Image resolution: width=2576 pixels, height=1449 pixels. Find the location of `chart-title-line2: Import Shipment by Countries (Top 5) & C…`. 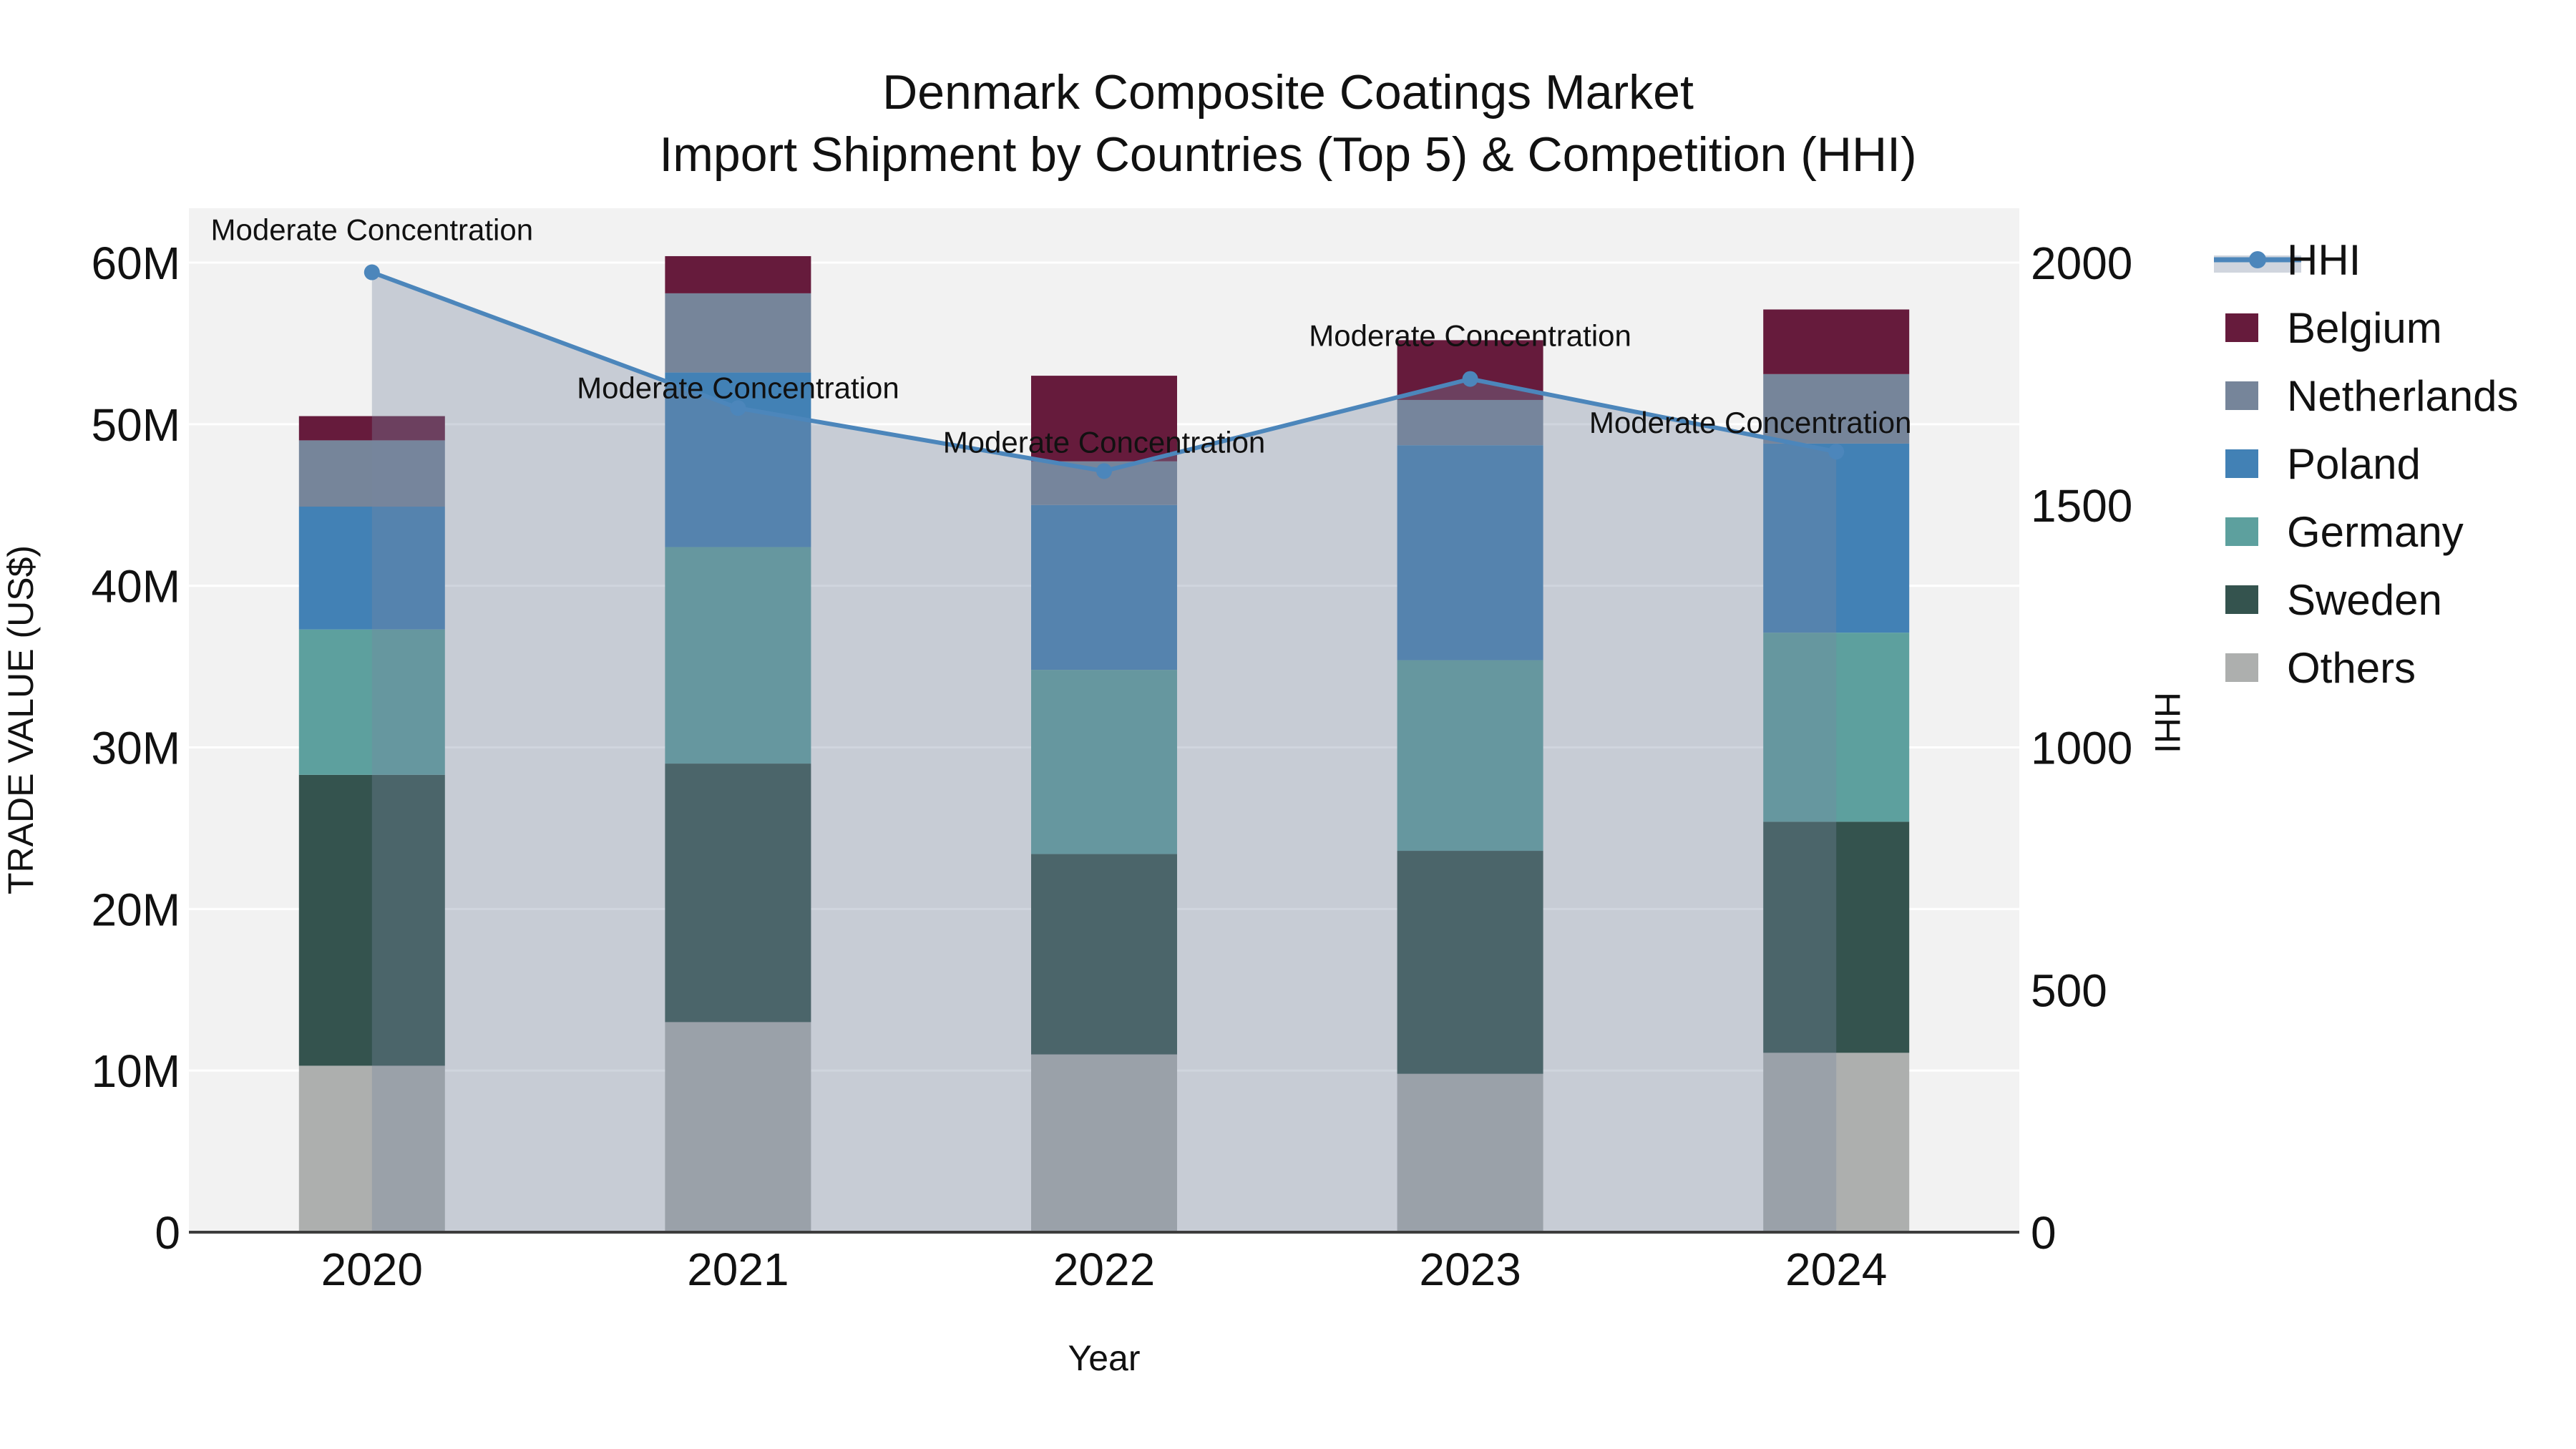

chart-title-line2: Import Shipment by Countries (Top 5) & C… is located at coordinates (1287, 154).